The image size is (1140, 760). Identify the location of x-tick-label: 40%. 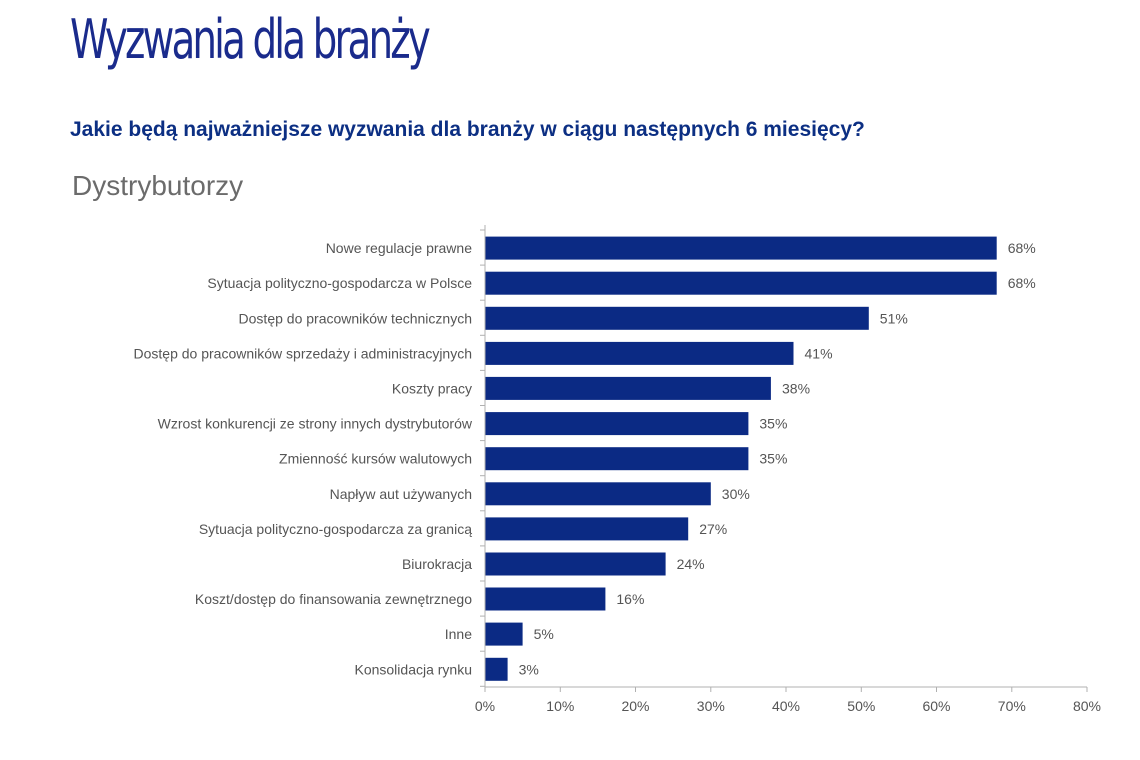
(786, 706).